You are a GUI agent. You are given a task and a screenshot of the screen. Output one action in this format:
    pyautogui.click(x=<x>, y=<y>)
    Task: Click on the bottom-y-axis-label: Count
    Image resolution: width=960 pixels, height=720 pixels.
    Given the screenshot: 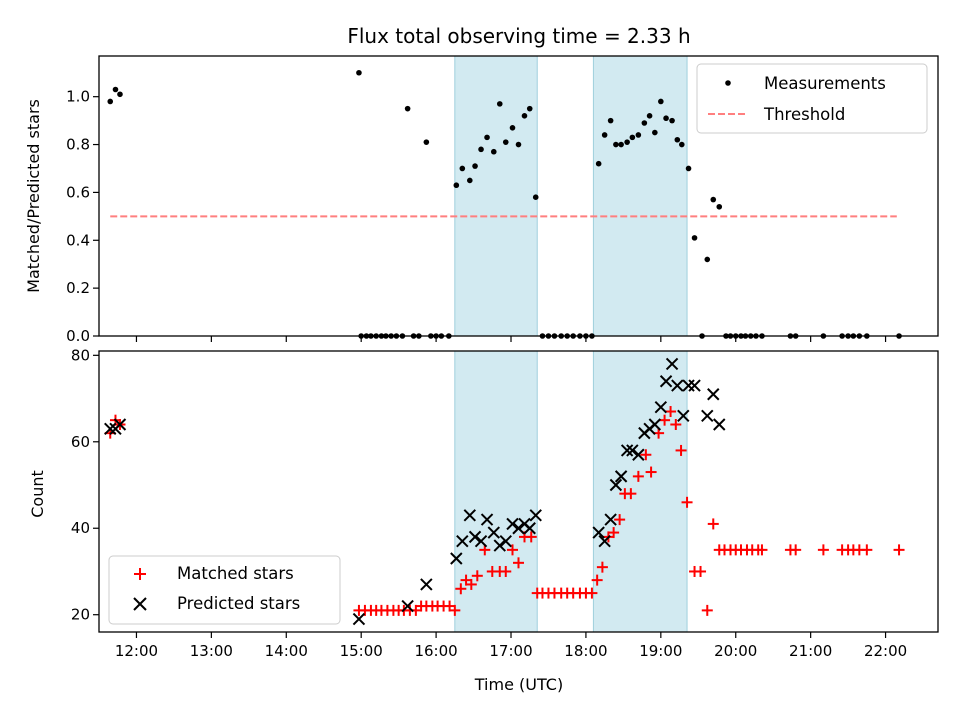 What is the action you would take?
    pyautogui.click(x=37, y=494)
    